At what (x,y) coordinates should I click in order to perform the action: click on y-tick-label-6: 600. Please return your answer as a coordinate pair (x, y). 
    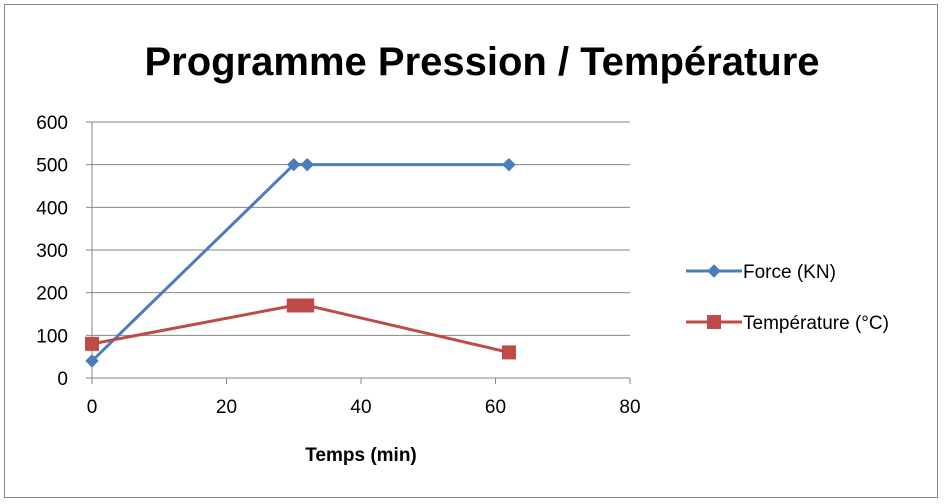
    Looking at the image, I should click on (52, 123).